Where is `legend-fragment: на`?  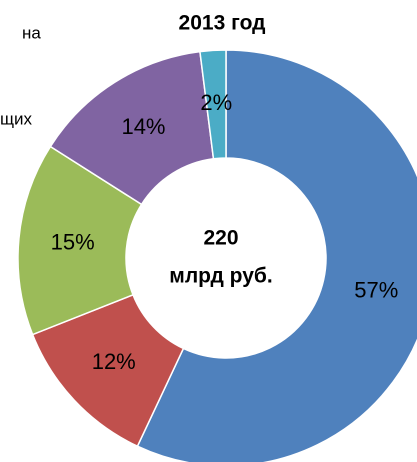 legend-fragment: на is located at coordinates (31, 32).